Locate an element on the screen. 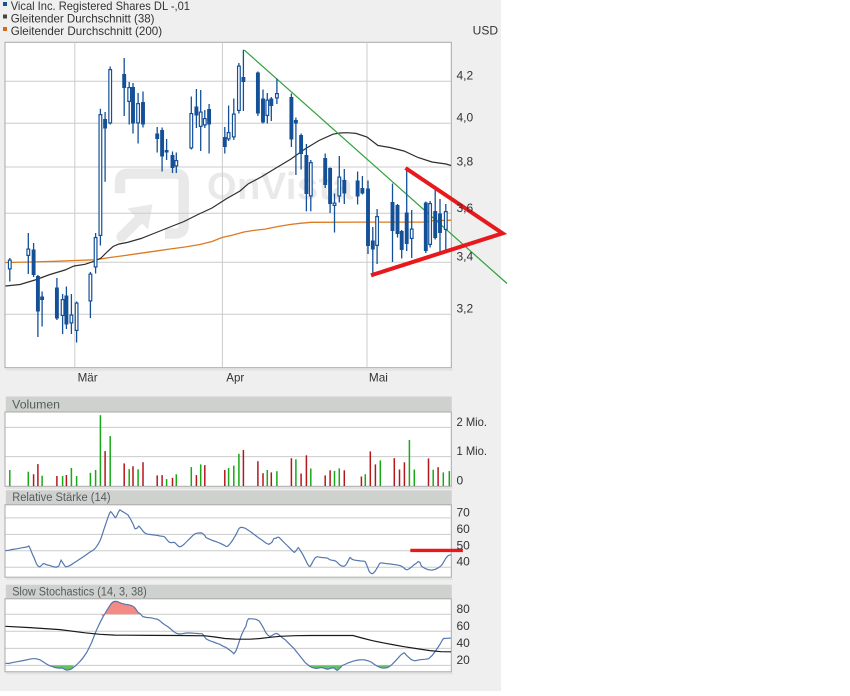 This screenshot has height=696, width=850. svg-text: 0 is located at coordinates (460, 480).